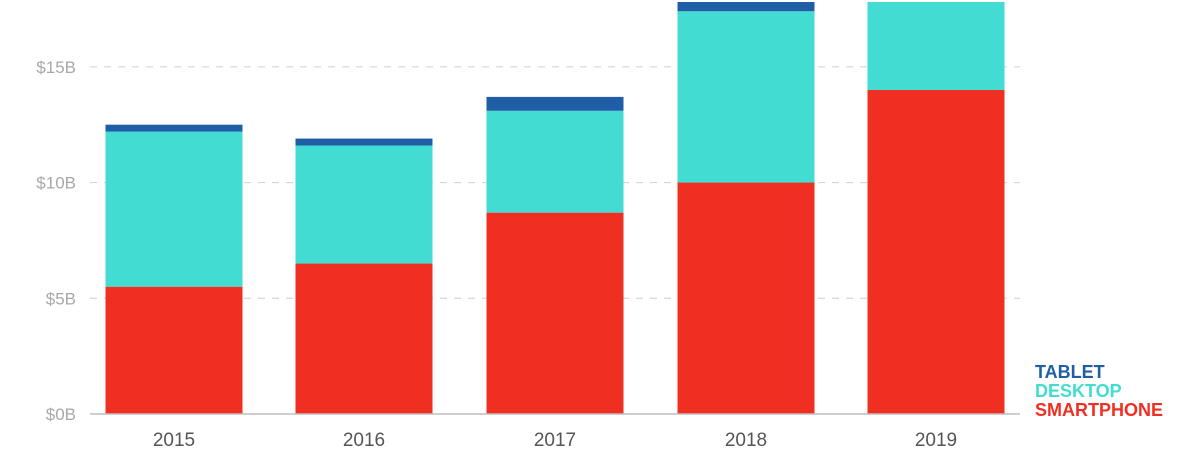 Image resolution: width=1200 pixels, height=472 pixels. What do you see at coordinates (61, 298) in the screenshot?
I see `y-tick-label: $5B` at bounding box center [61, 298].